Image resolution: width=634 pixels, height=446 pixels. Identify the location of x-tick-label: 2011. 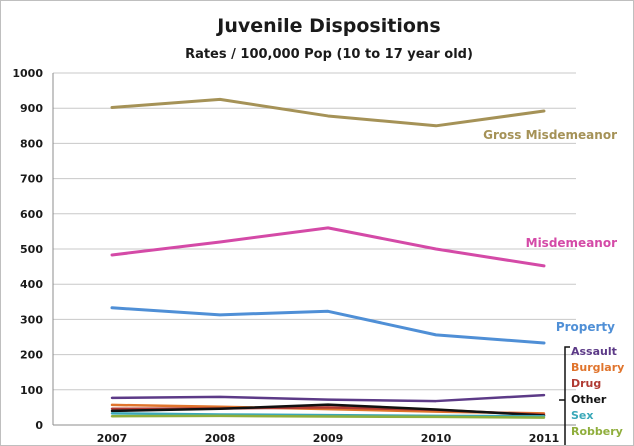
(544, 438).